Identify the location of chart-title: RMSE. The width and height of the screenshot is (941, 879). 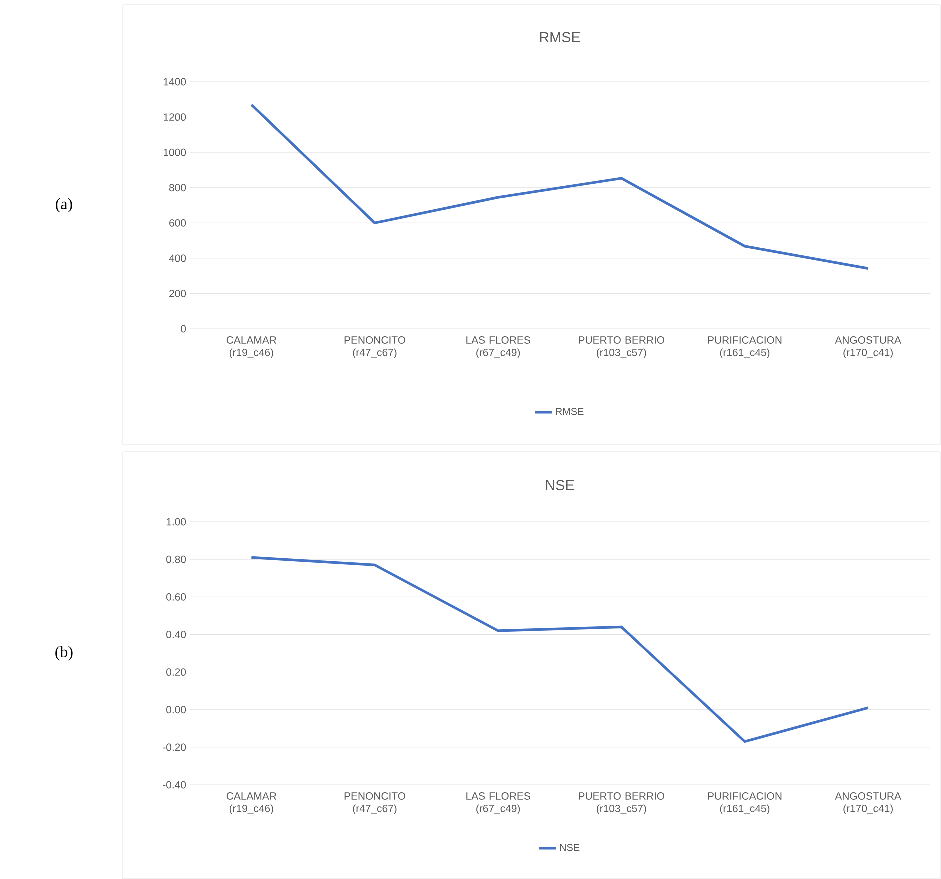
(560, 37).